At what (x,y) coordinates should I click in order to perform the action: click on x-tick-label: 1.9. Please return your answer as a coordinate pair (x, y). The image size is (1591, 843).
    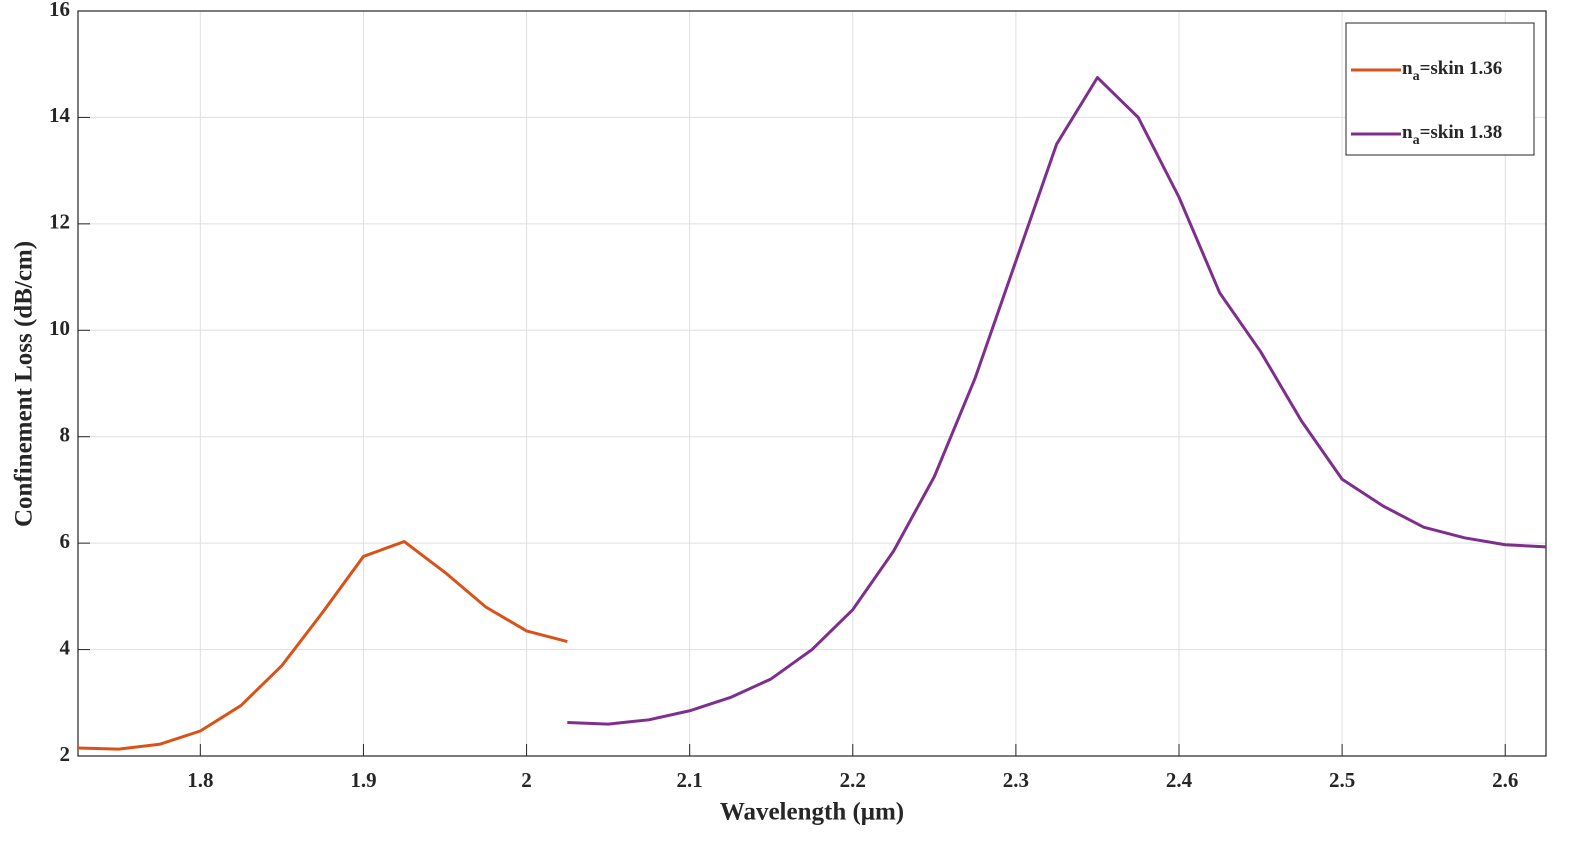
    Looking at the image, I should click on (363, 780).